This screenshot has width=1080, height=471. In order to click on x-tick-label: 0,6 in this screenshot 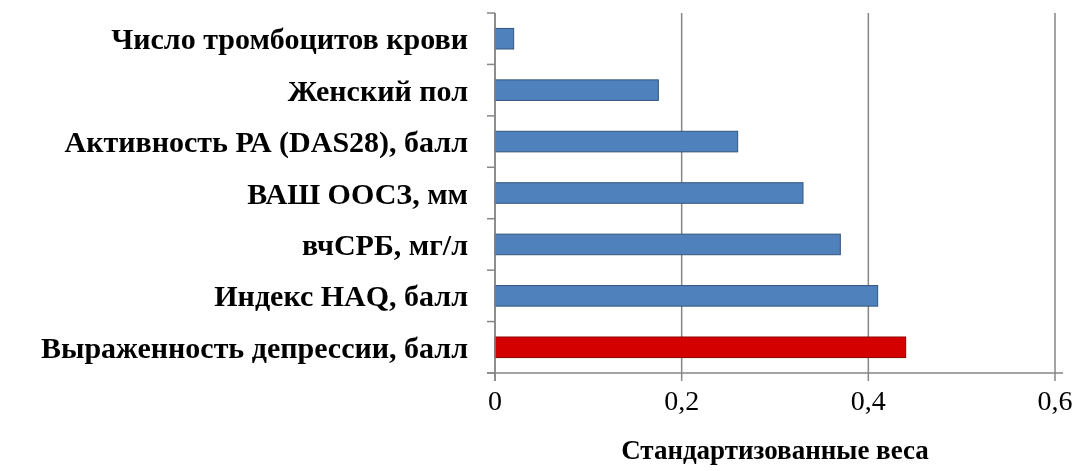, I will do `click(1055, 400)`.